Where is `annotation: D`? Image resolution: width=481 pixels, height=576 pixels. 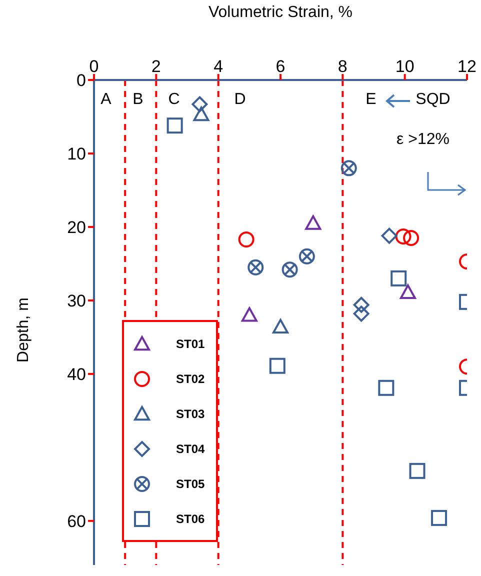
annotation: D is located at coordinates (240, 100).